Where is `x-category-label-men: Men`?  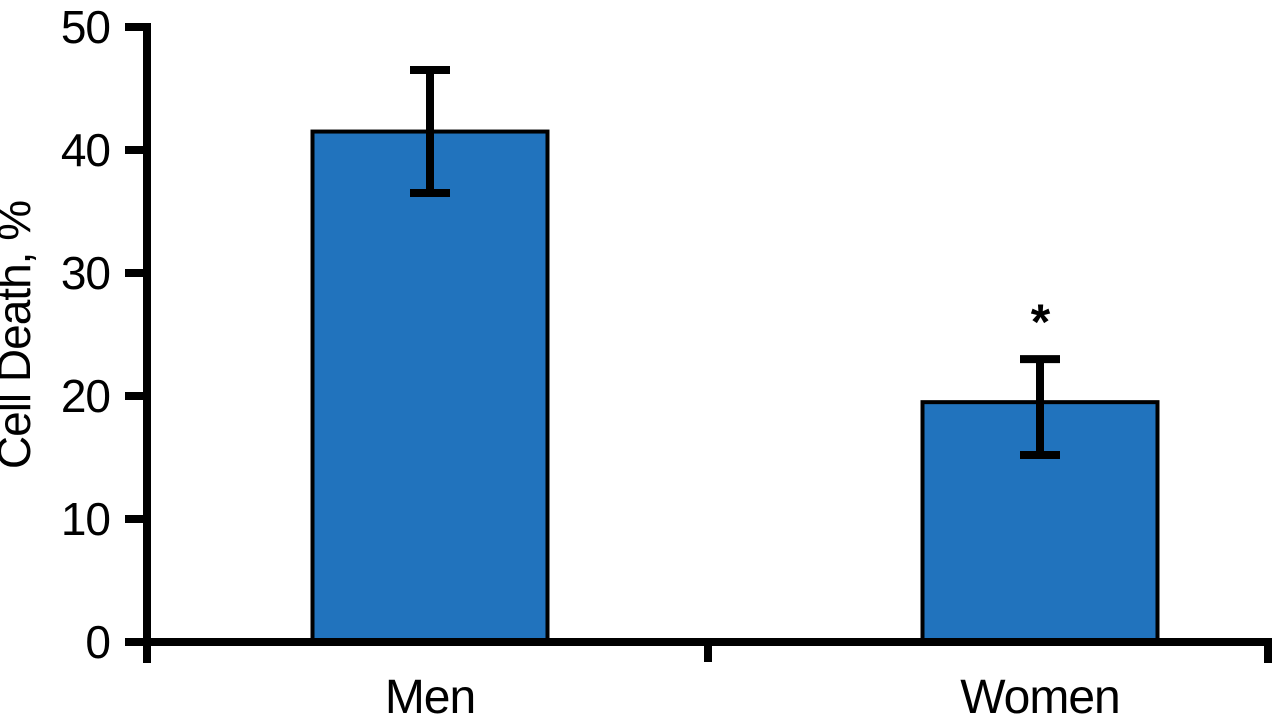 x-category-label-men: Men is located at coordinates (430, 697).